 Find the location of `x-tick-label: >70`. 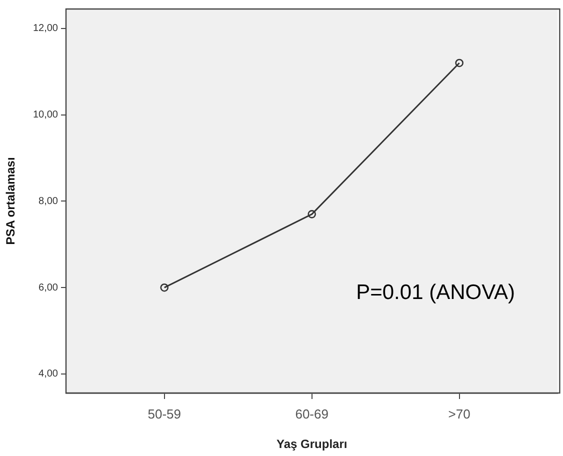

x-tick-label: >70 is located at coordinates (459, 414).